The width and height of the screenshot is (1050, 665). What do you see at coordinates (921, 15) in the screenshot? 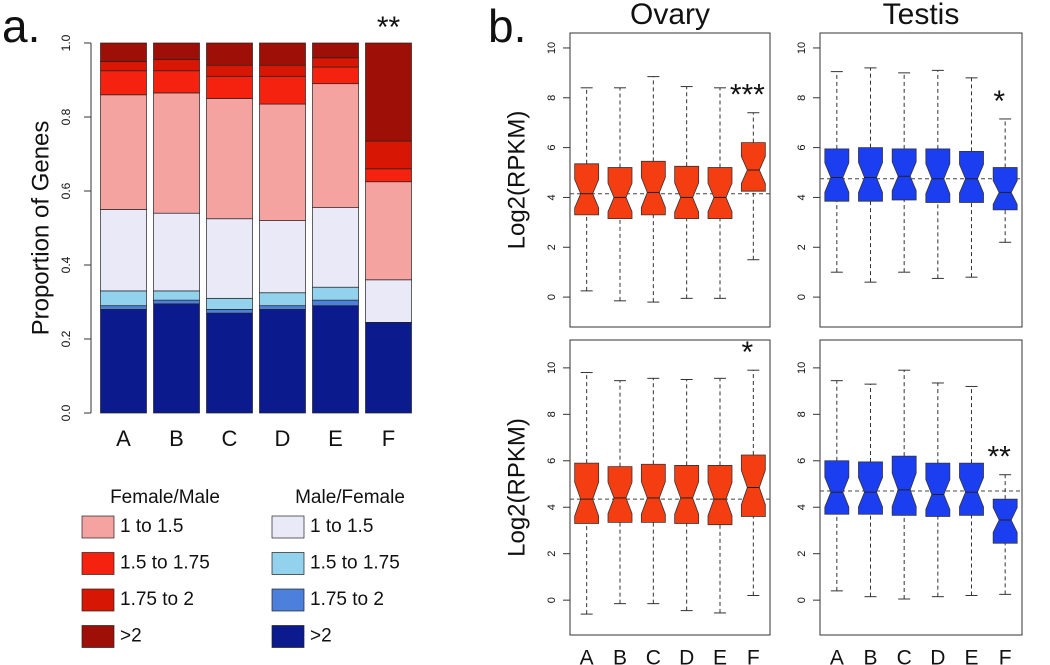
I see `panel-title: Testis` at bounding box center [921, 15].